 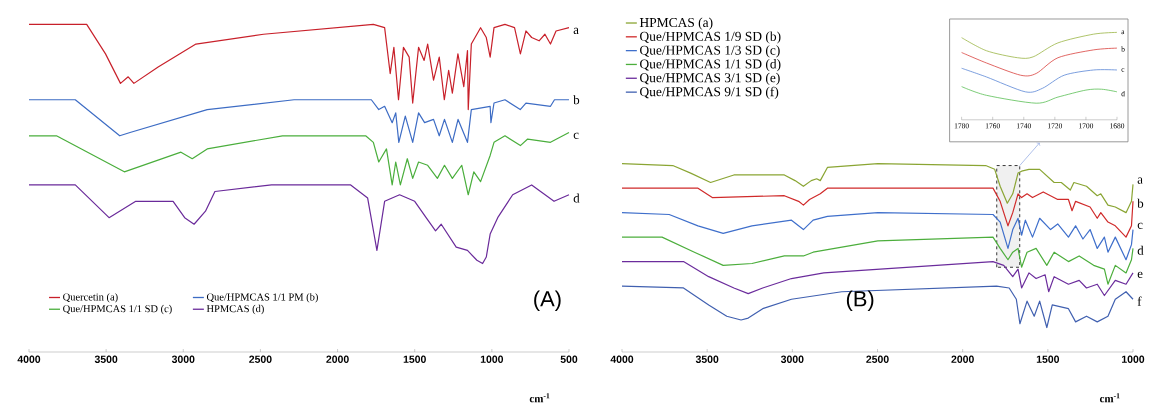 What do you see at coordinates (90, 298) in the screenshot?
I see `legend-label: Quercetin (a)` at bounding box center [90, 298].